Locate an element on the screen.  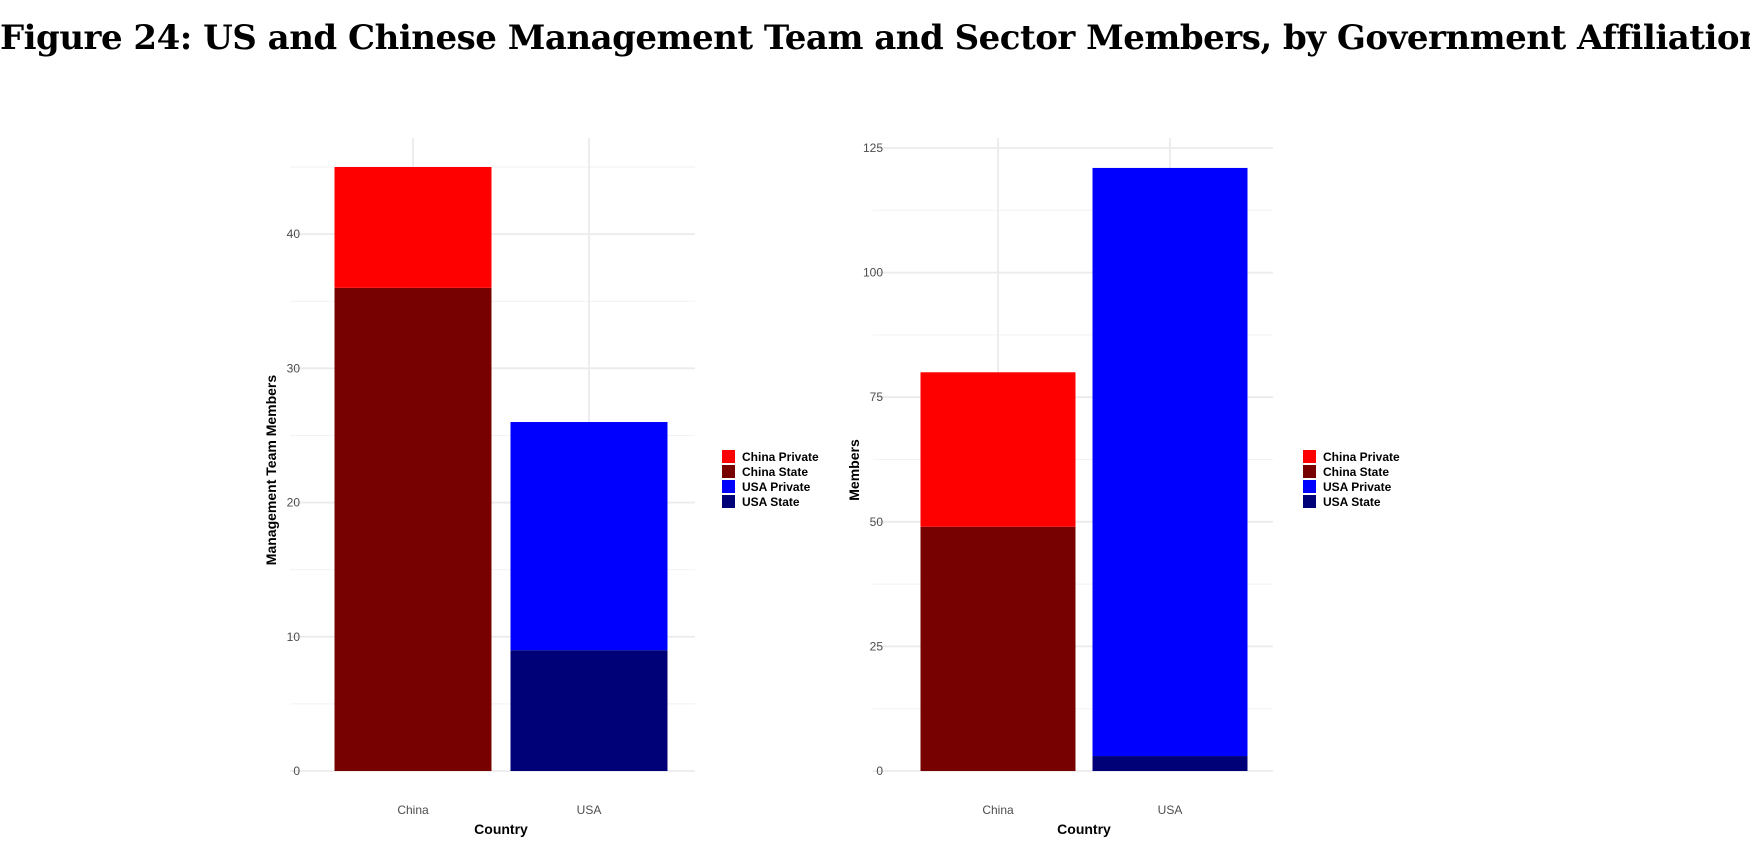
y-tick-label: 25 is located at coordinates (877, 646).